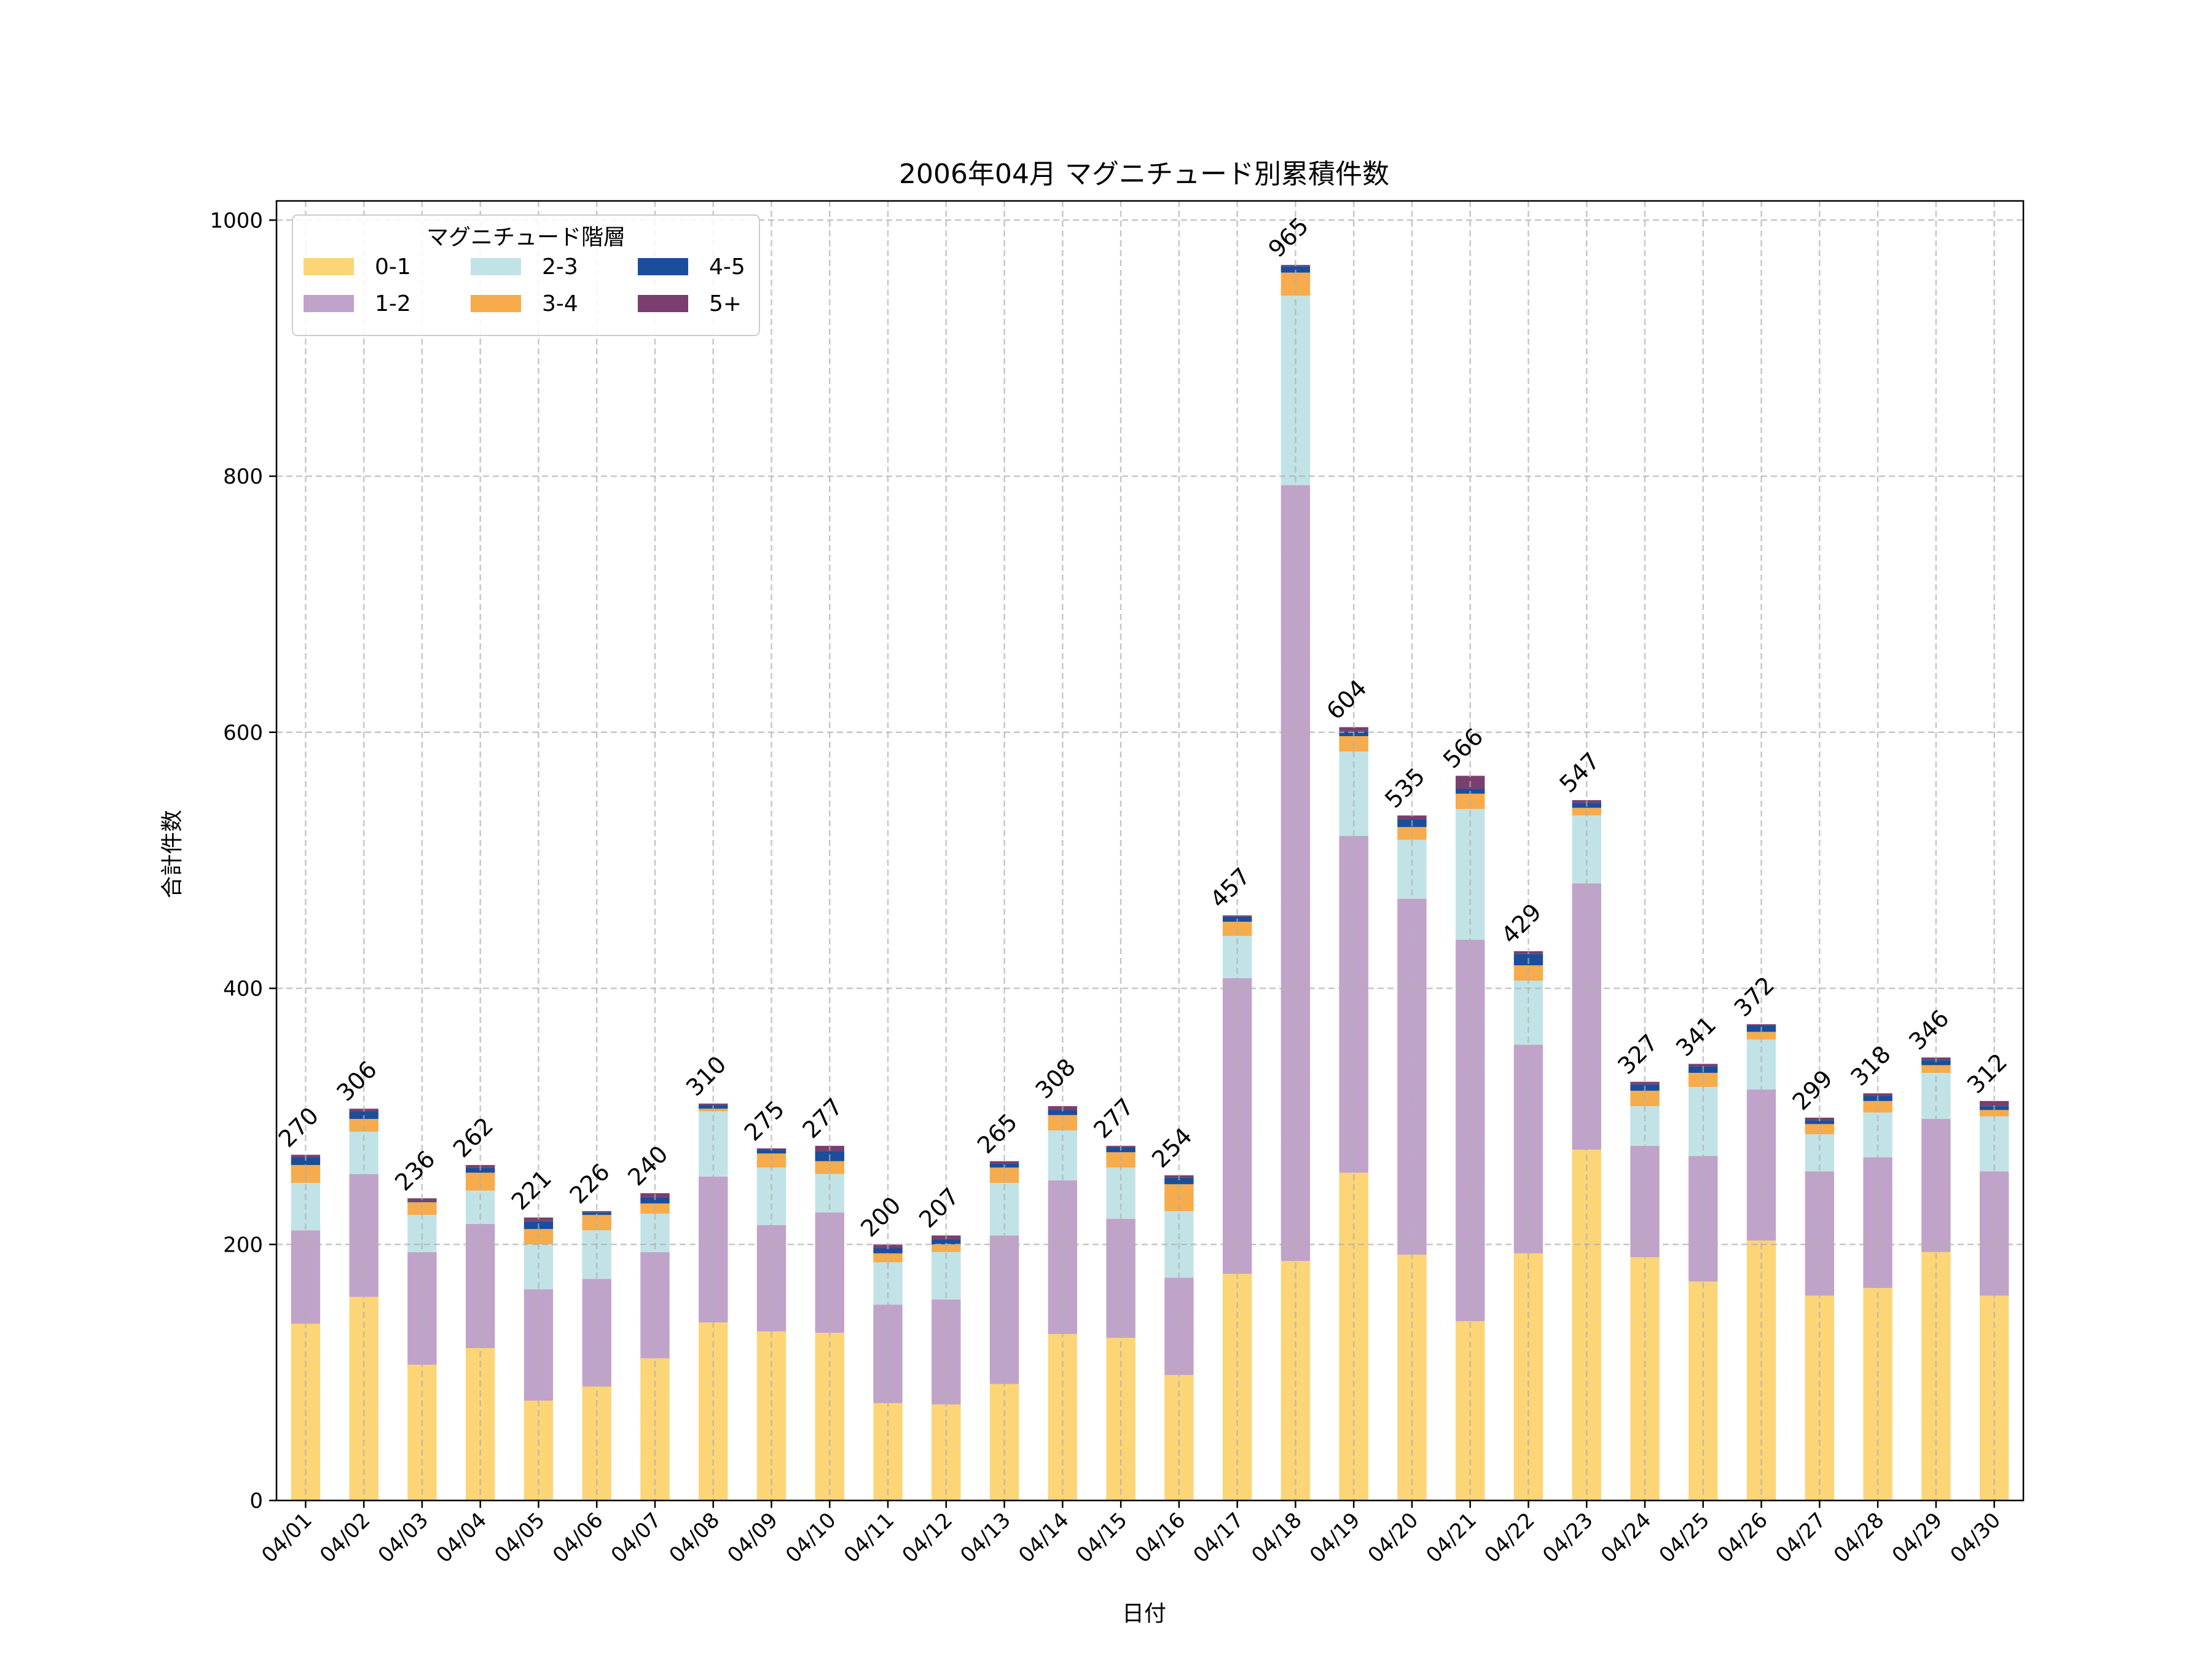  Describe the element at coordinates (1144, 1613) in the screenshot. I see `x-axis-label: 日付` at that location.